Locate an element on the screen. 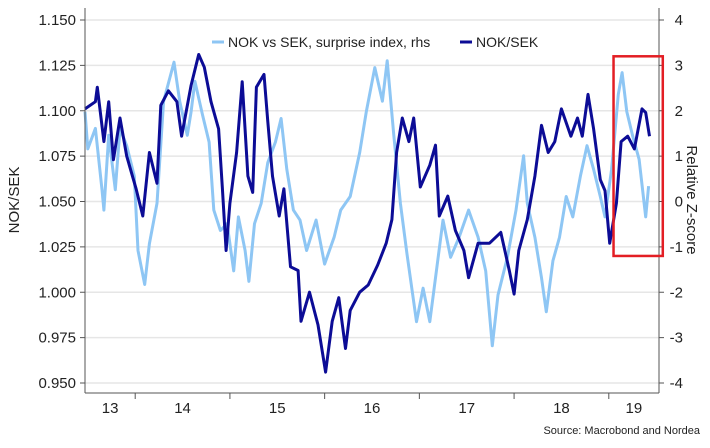 The width and height of the screenshot is (710, 448). legend: NOK vs SEK, surprise index, rhs NOK/SEK is located at coordinates (375, 42).